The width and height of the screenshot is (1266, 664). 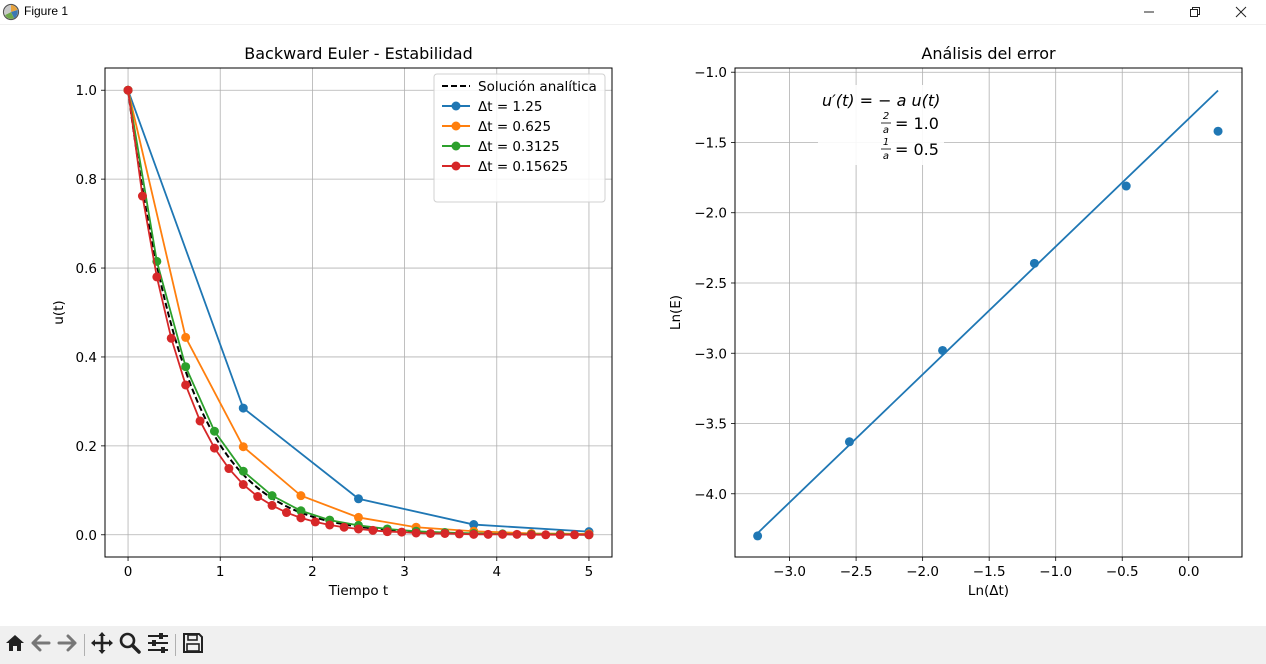 I want to click on fraction2-numerator: 1, so click(x=886, y=142).